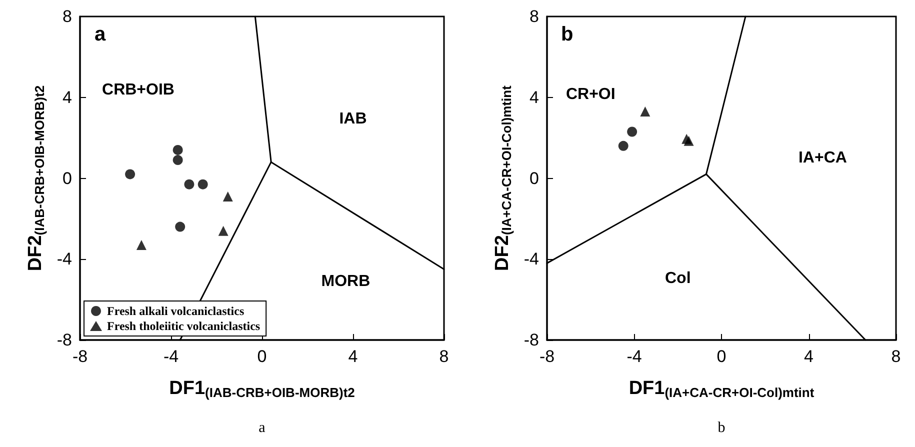 This screenshot has height=447, width=915. Describe the element at coordinates (722, 428) in the screenshot. I see `text: b` at that location.